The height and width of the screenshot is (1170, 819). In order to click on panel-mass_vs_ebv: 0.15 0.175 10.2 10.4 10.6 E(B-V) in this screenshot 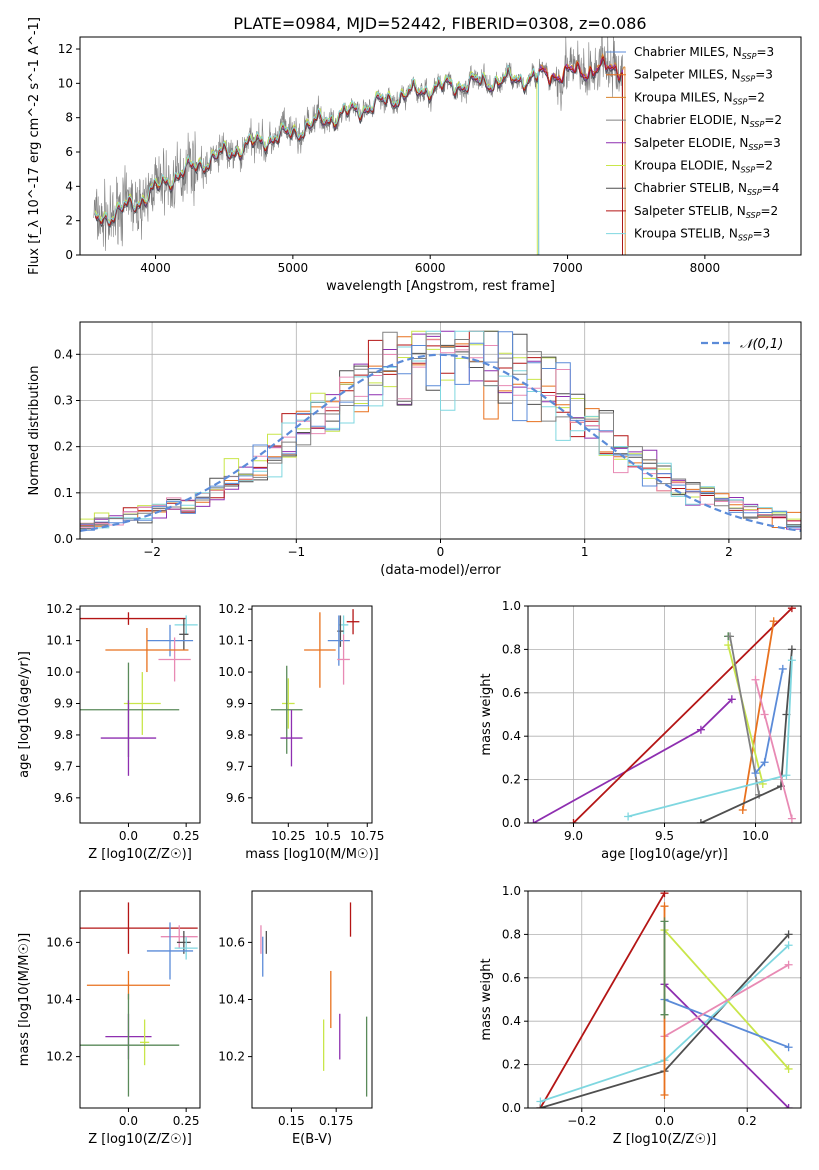, I will do `click(295, 1018)`.